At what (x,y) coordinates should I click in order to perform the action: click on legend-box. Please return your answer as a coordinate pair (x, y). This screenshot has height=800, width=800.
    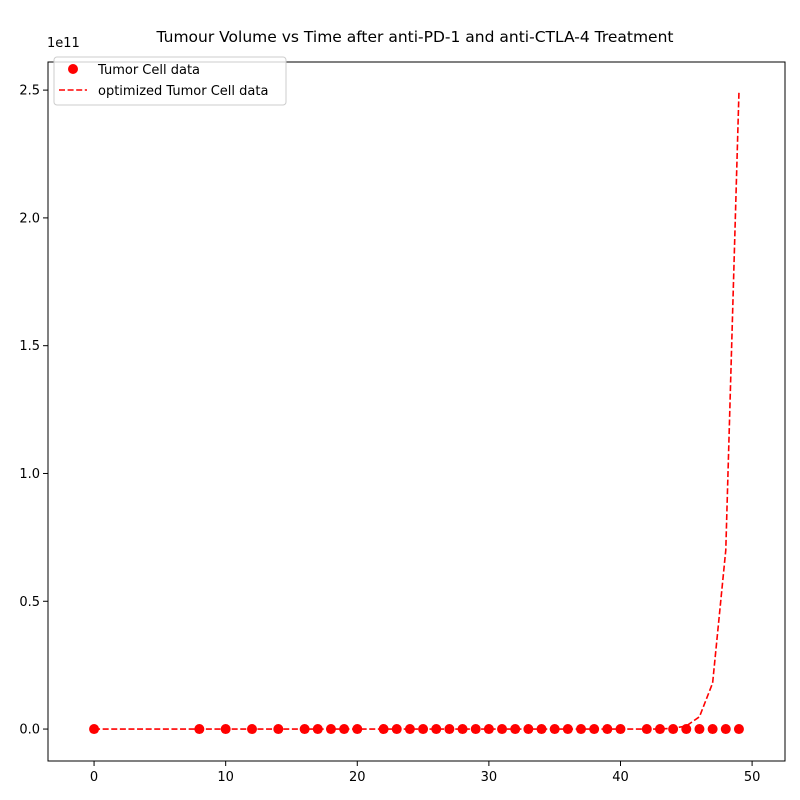
    Looking at the image, I should click on (170, 81).